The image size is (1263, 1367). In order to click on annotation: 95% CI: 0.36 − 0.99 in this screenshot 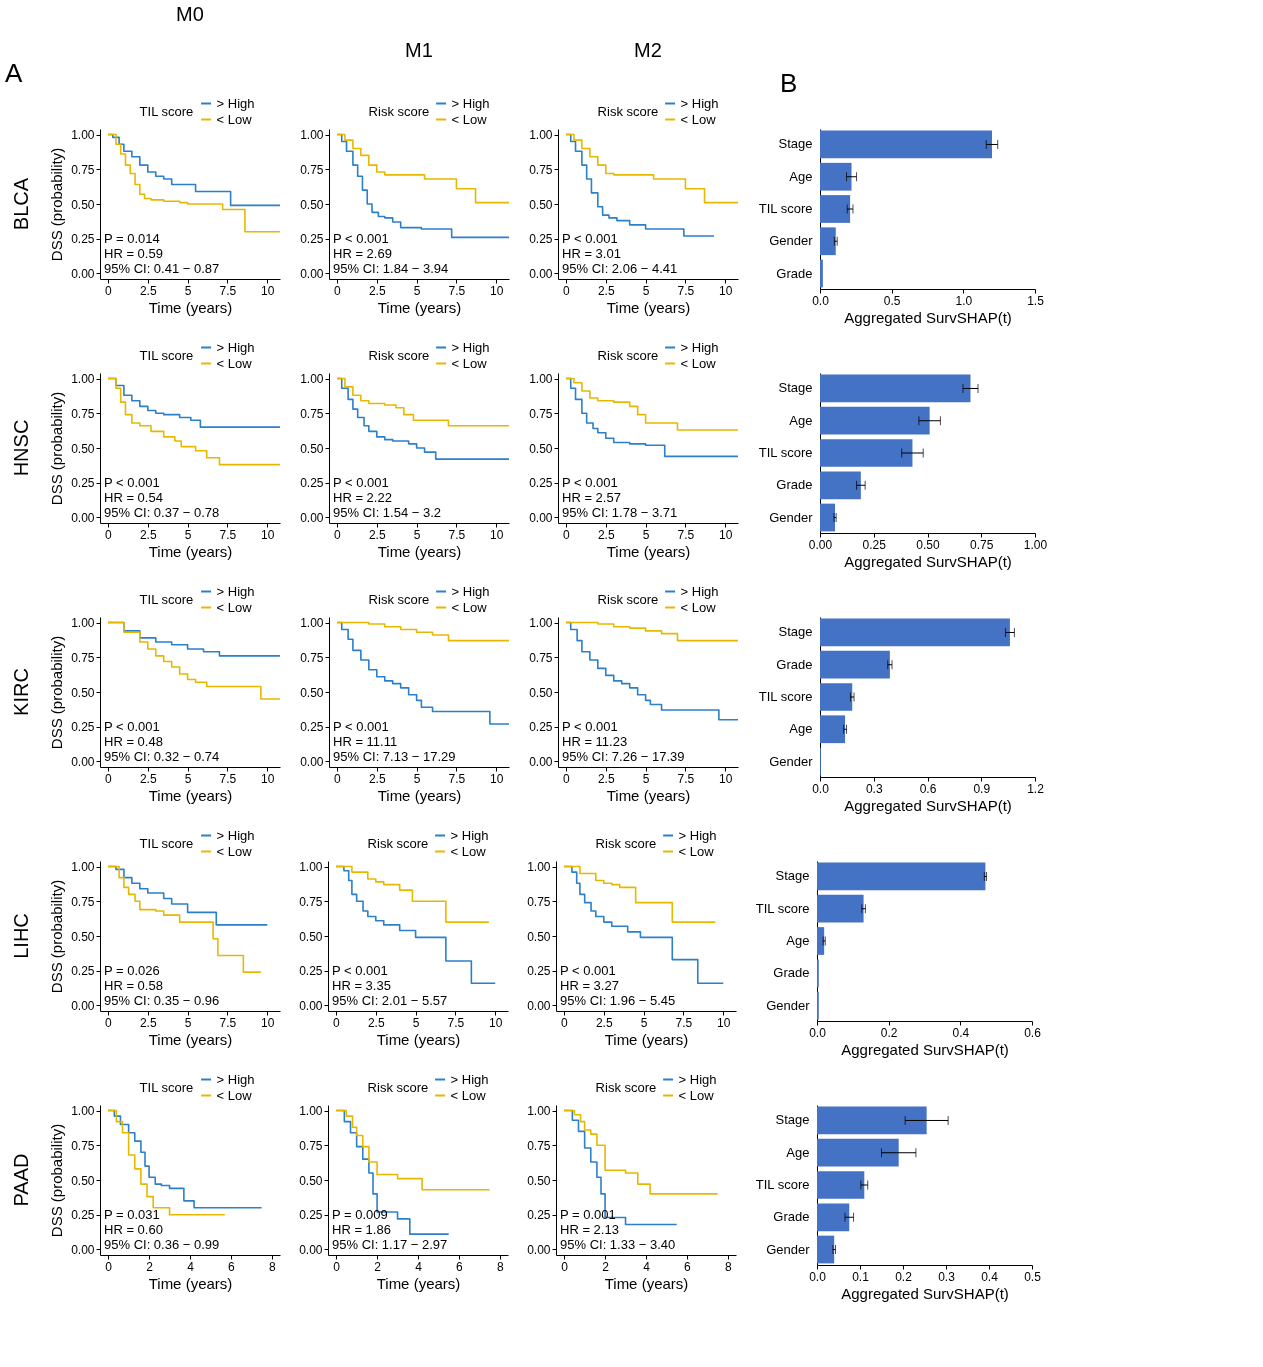, I will do `click(162, 1244)`.